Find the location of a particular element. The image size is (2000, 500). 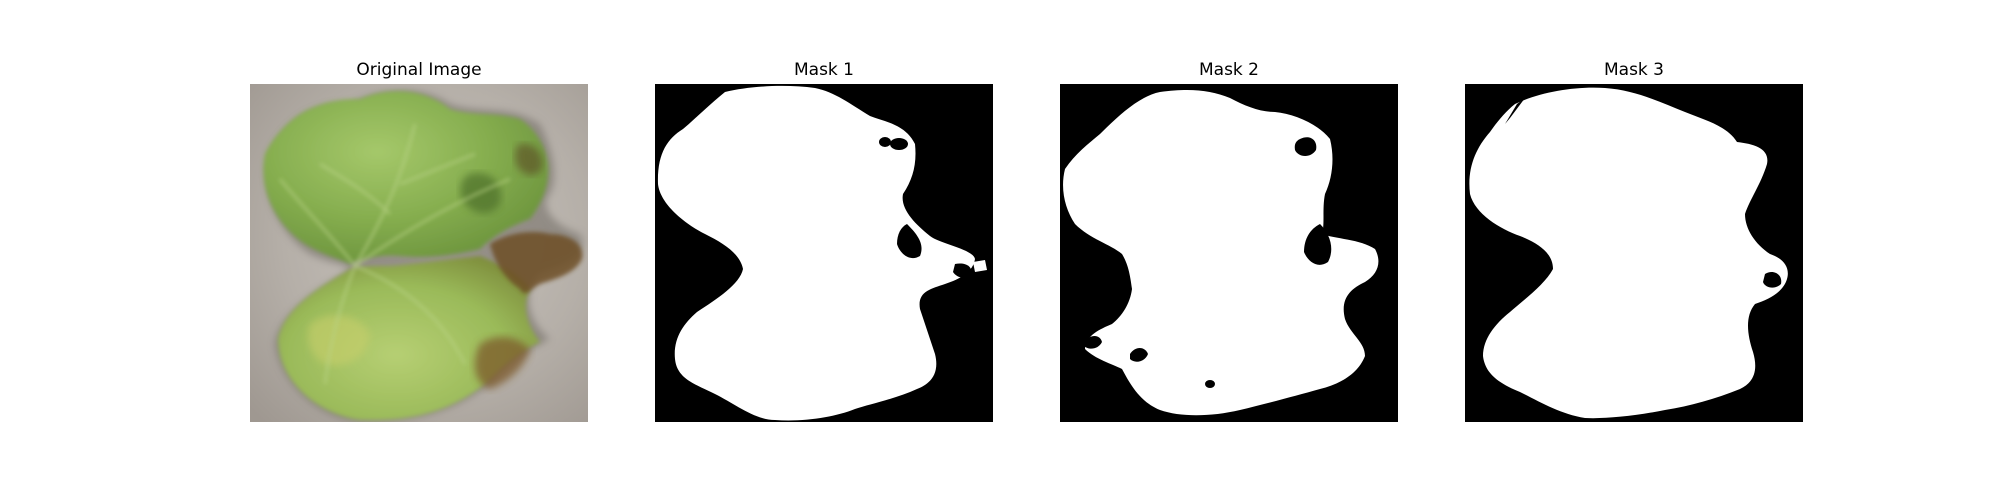

panel-mask-2: Mask 2 is located at coordinates (1229, 240).